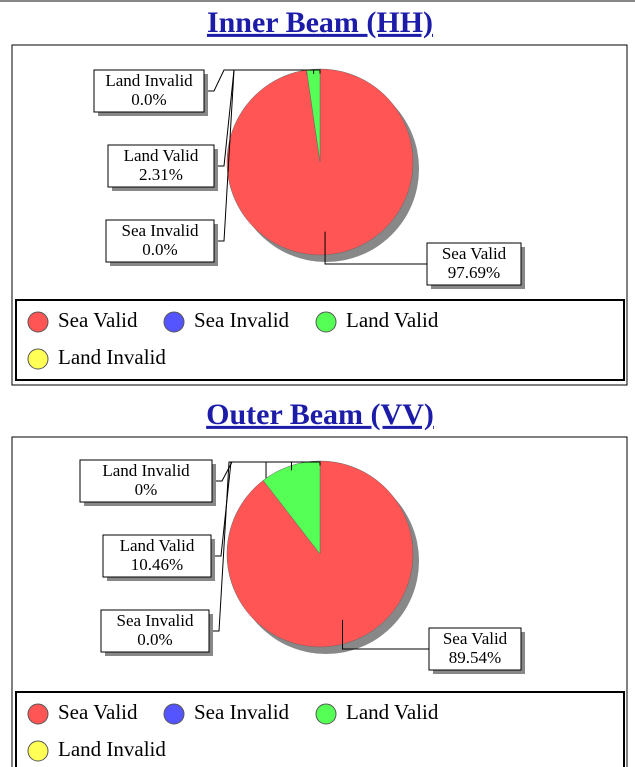 The image size is (635, 767). What do you see at coordinates (474, 272) in the screenshot?
I see `label-value: 97.69%` at bounding box center [474, 272].